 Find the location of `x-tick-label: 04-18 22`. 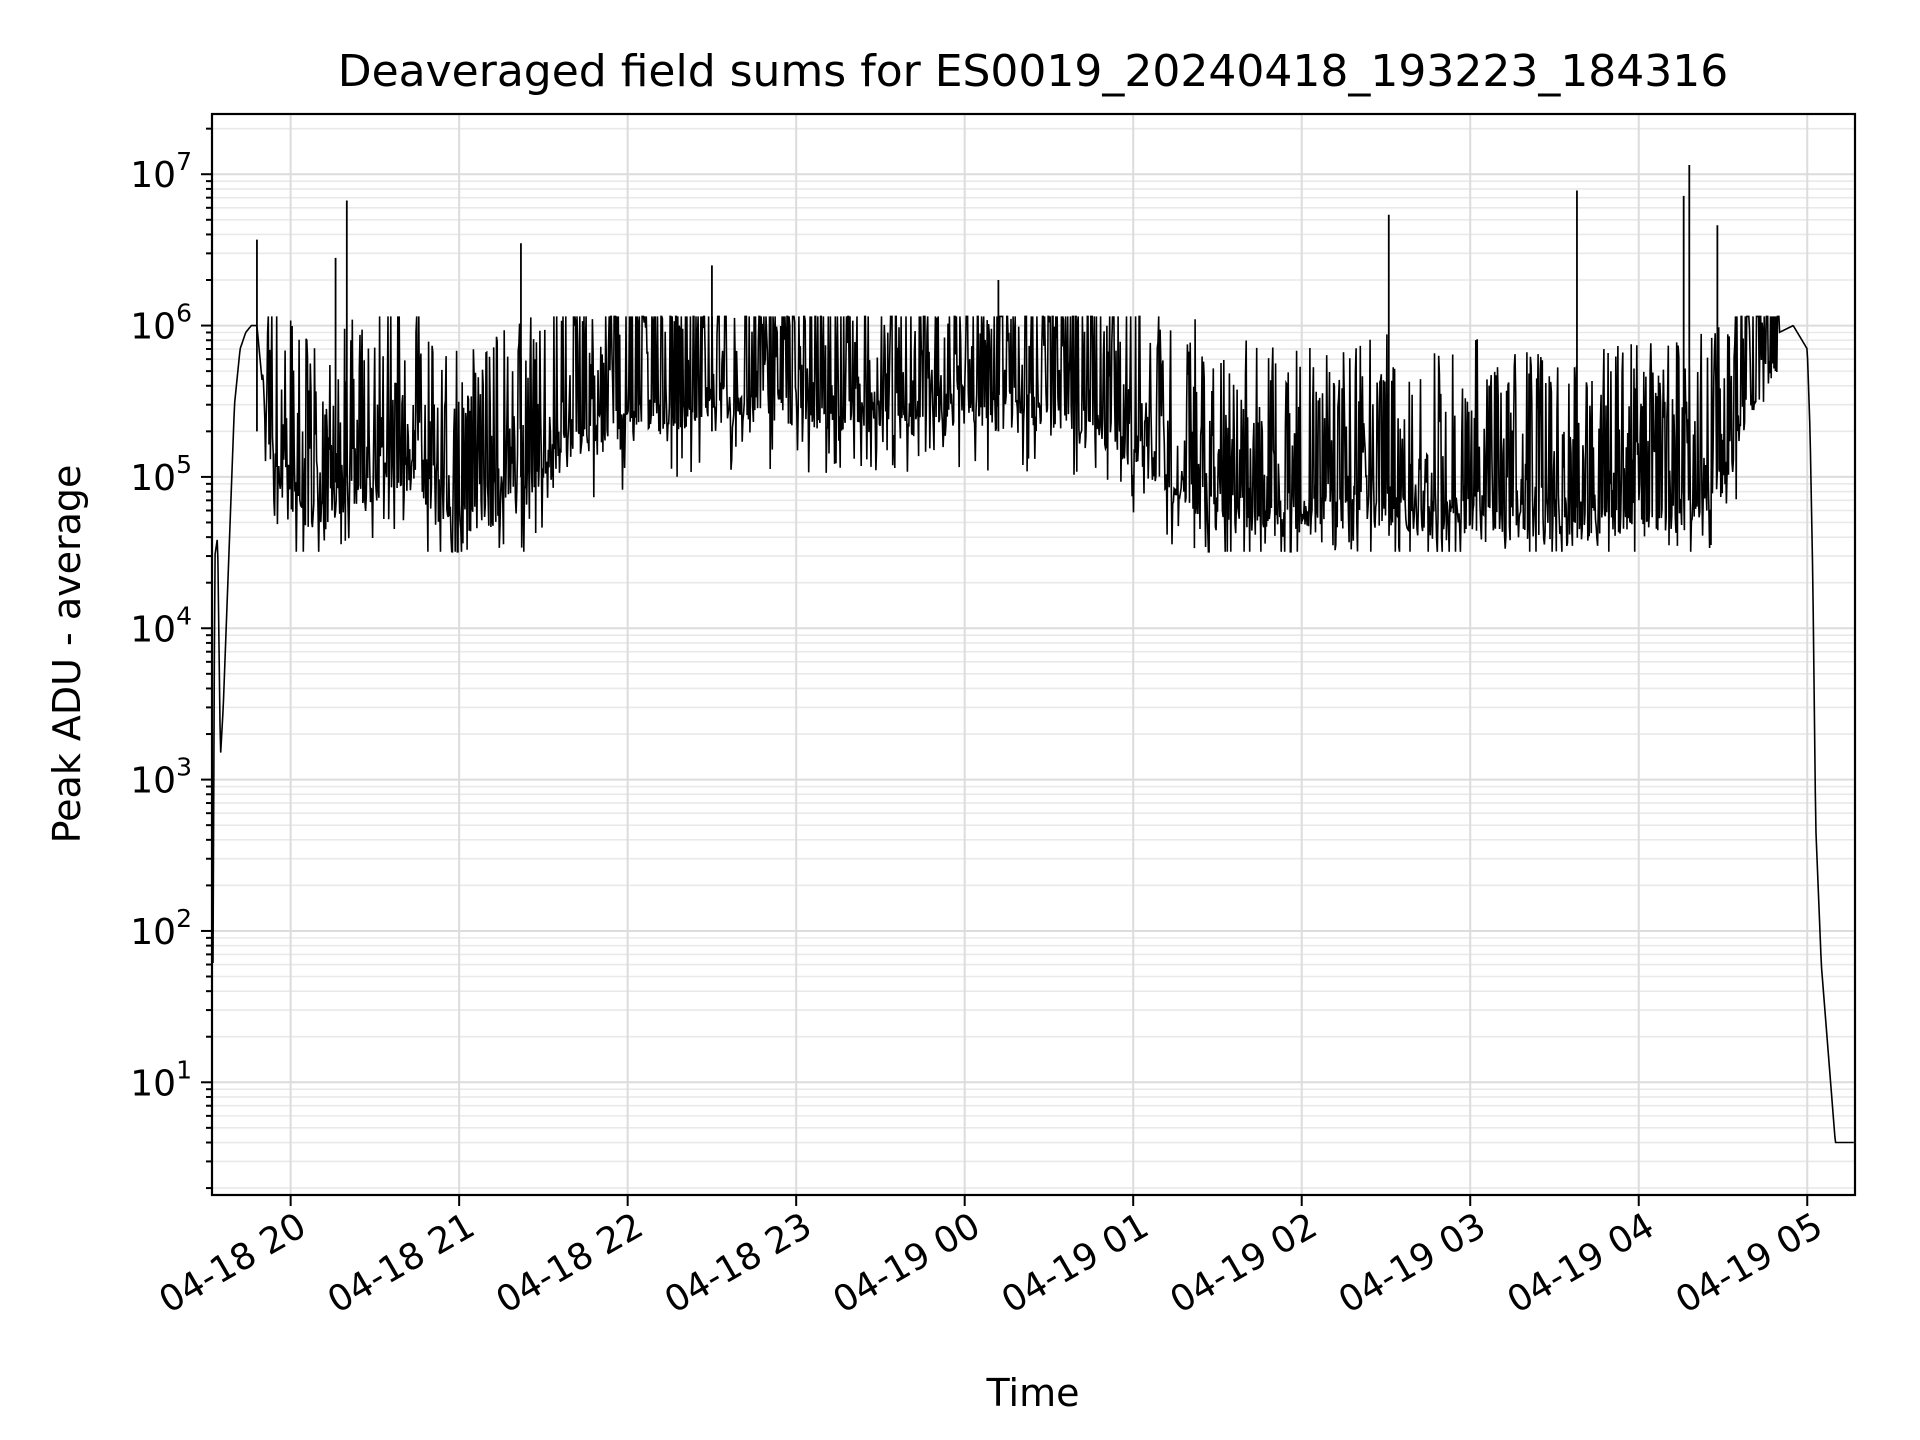

x-tick-label: 04-18 22 is located at coordinates (569, 1263).